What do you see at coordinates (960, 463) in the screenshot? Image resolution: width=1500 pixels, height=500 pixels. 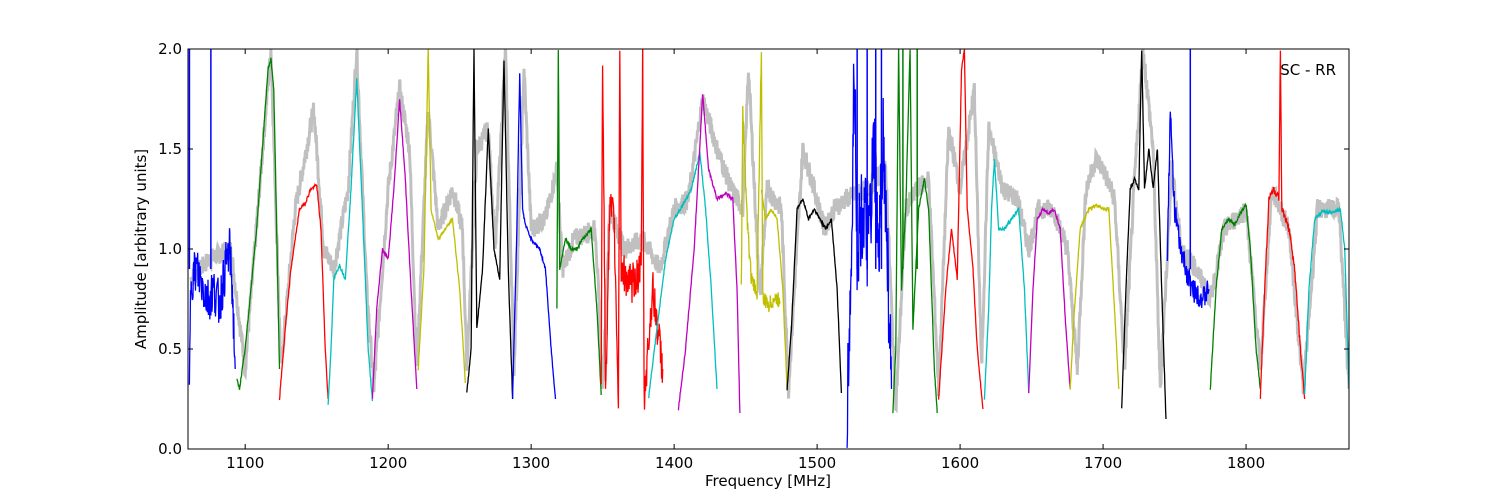 I see `x-tick-label: 1600` at bounding box center [960, 463].